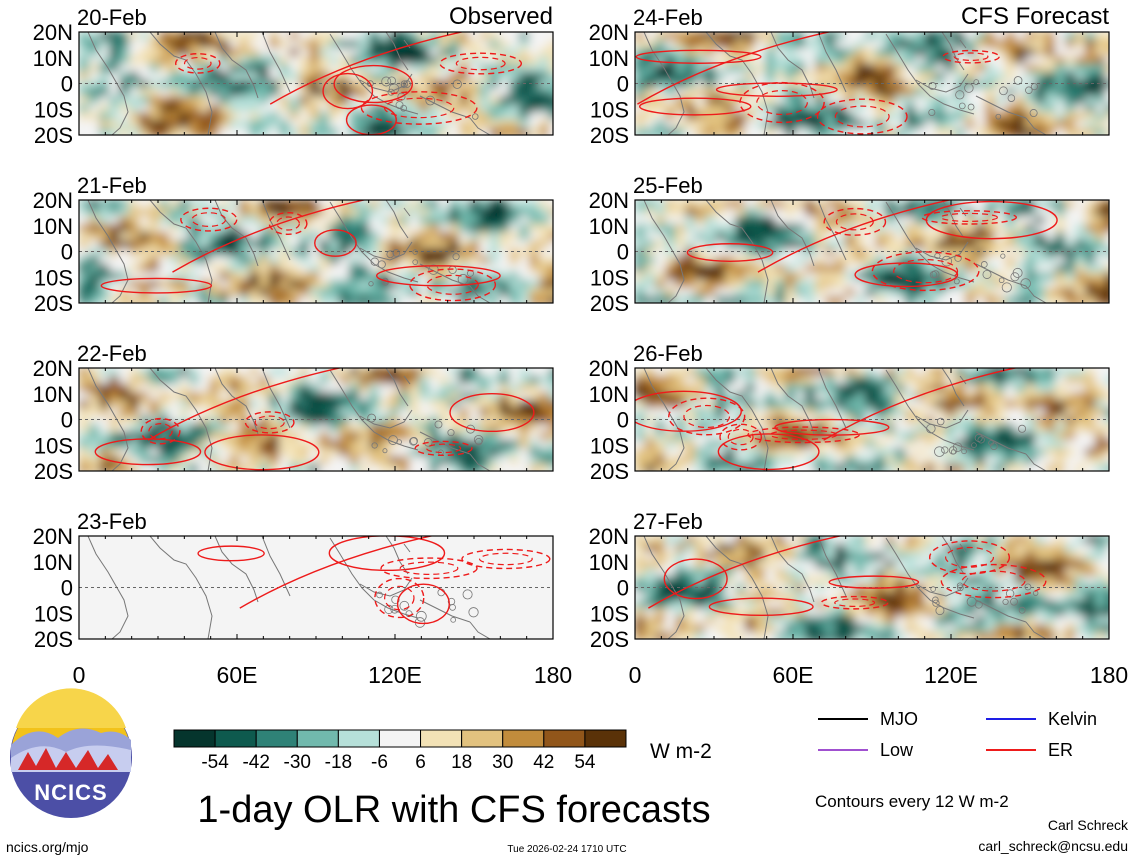  Describe the element at coordinates (502, 762) in the screenshot. I see `colorbar-label: 30` at that location.